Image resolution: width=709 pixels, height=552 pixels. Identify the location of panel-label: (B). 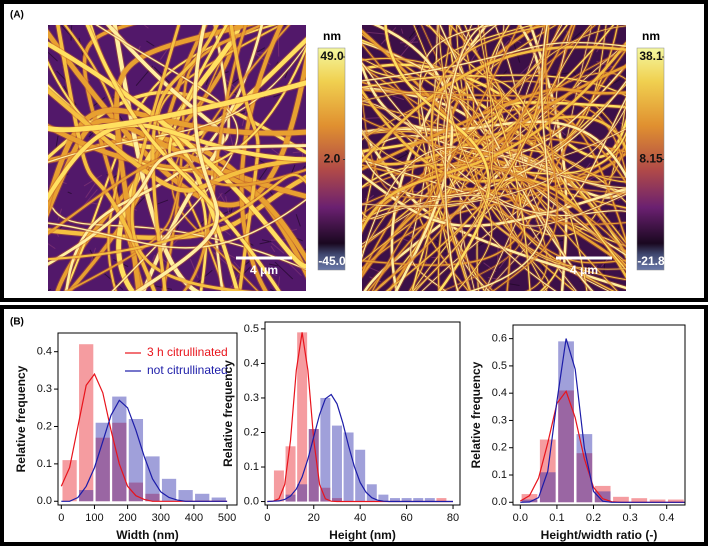
(17, 322).